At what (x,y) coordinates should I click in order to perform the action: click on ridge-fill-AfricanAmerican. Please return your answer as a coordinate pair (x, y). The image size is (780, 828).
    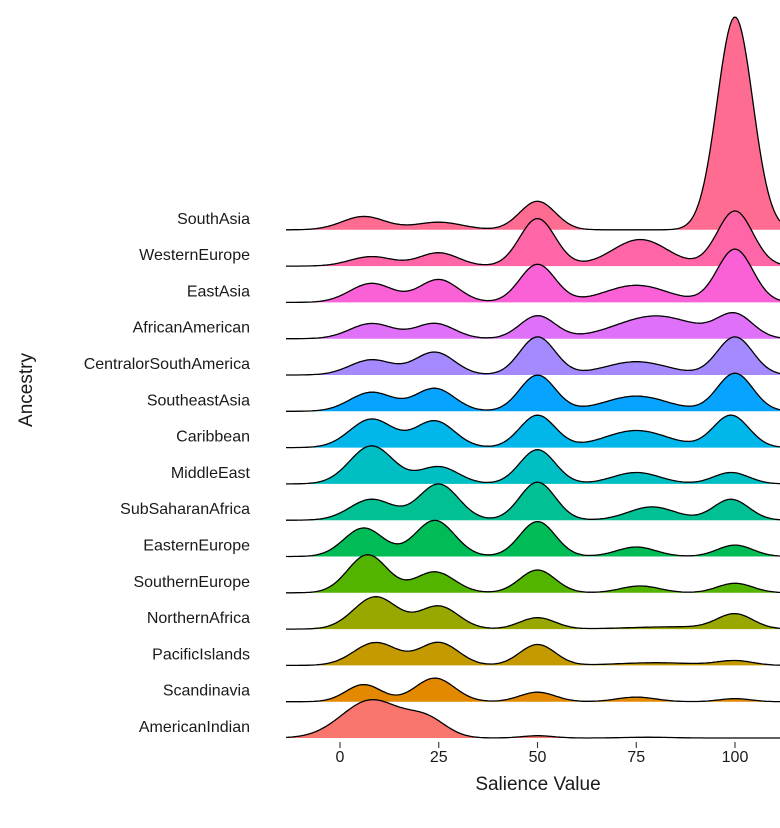
    Looking at the image, I should click on (533, 325).